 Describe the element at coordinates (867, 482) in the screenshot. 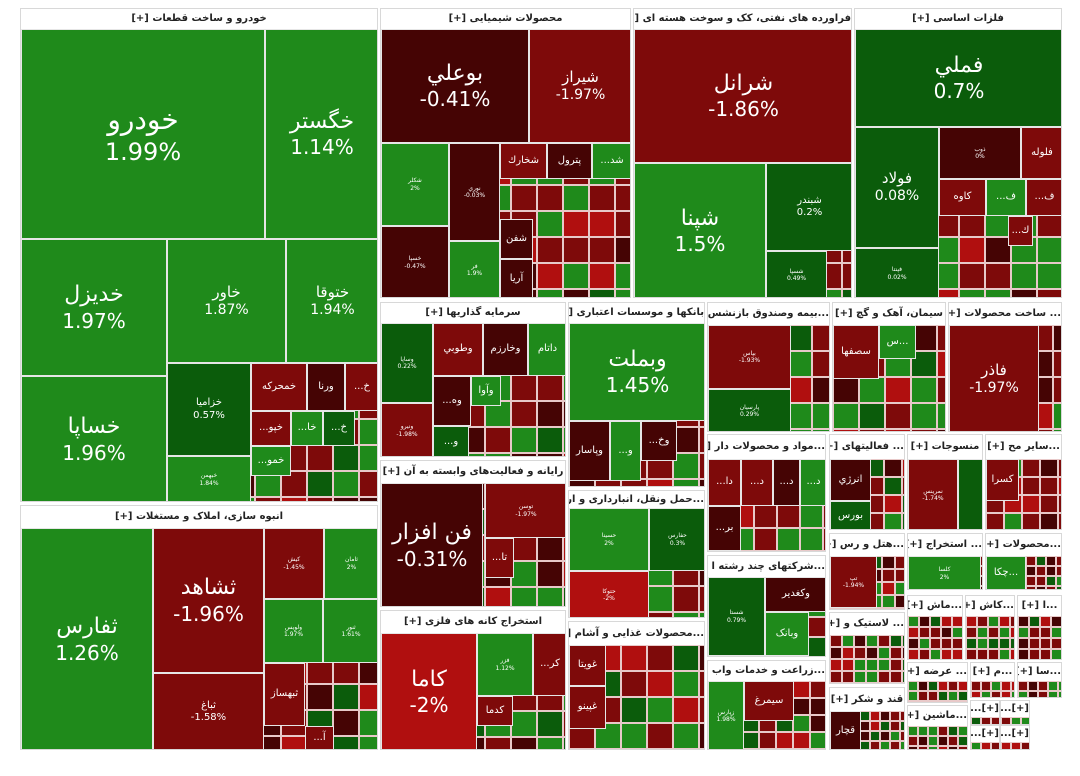

I see `sector-block: ... فعالیتهای [+] انرژي بورس` at that location.